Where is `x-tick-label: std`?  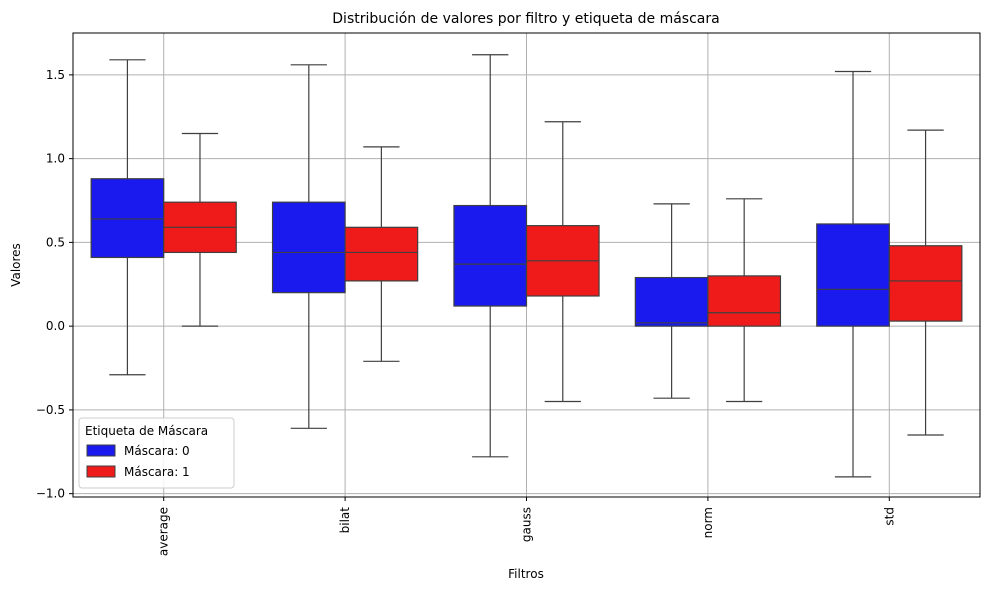
x-tick-label: std is located at coordinates (889, 516).